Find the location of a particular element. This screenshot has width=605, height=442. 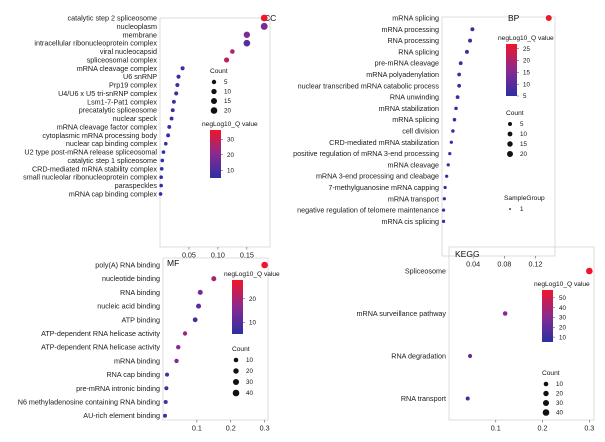

term-label: 7-methylguanosine mRNA capping is located at coordinates (383, 187).